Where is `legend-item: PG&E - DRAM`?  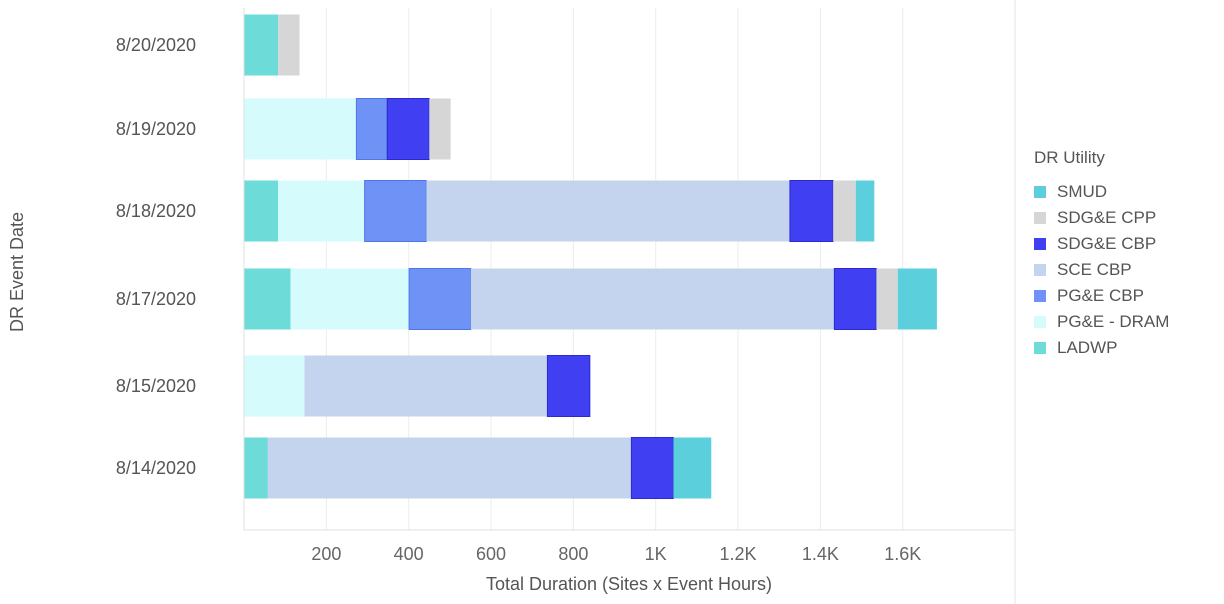 legend-item: PG&E - DRAM is located at coordinates (1101, 322).